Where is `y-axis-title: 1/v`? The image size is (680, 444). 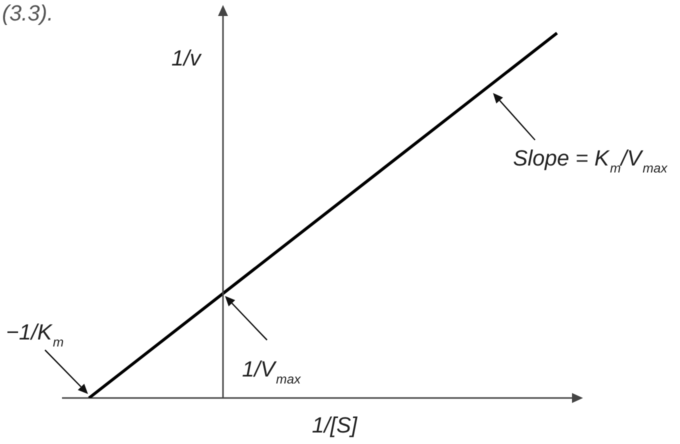
y-axis-title: 1/v is located at coordinates (187, 58).